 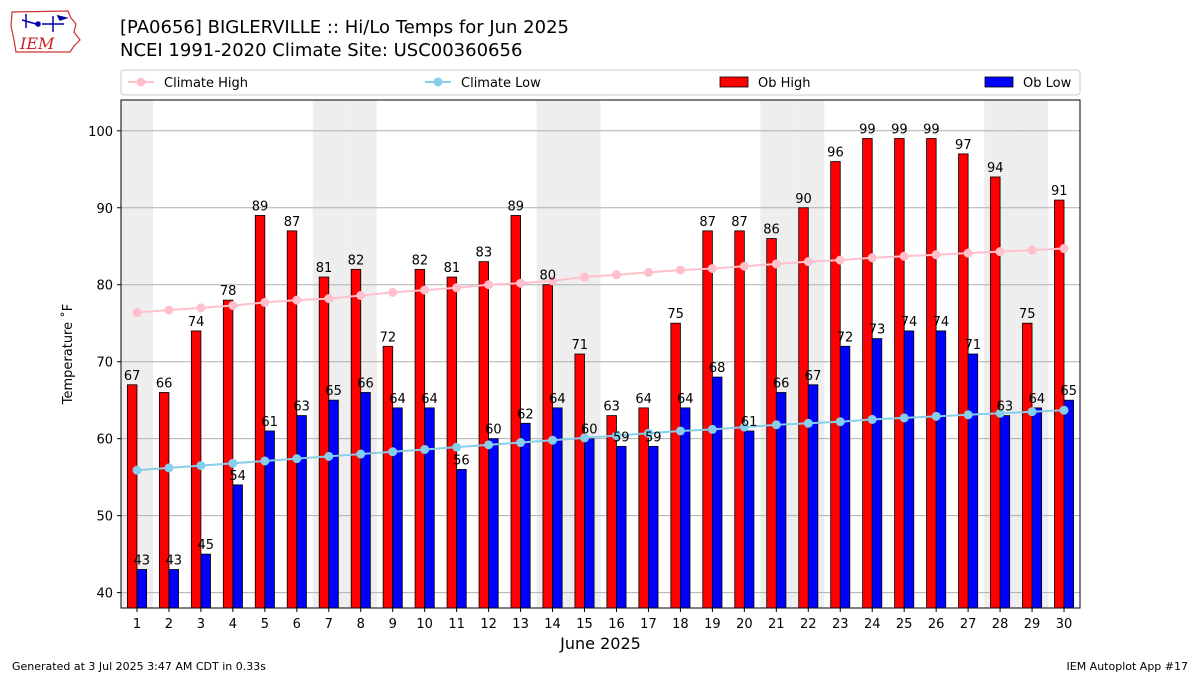 What do you see at coordinates (600, 82) in the screenshot?
I see `legend-box` at bounding box center [600, 82].